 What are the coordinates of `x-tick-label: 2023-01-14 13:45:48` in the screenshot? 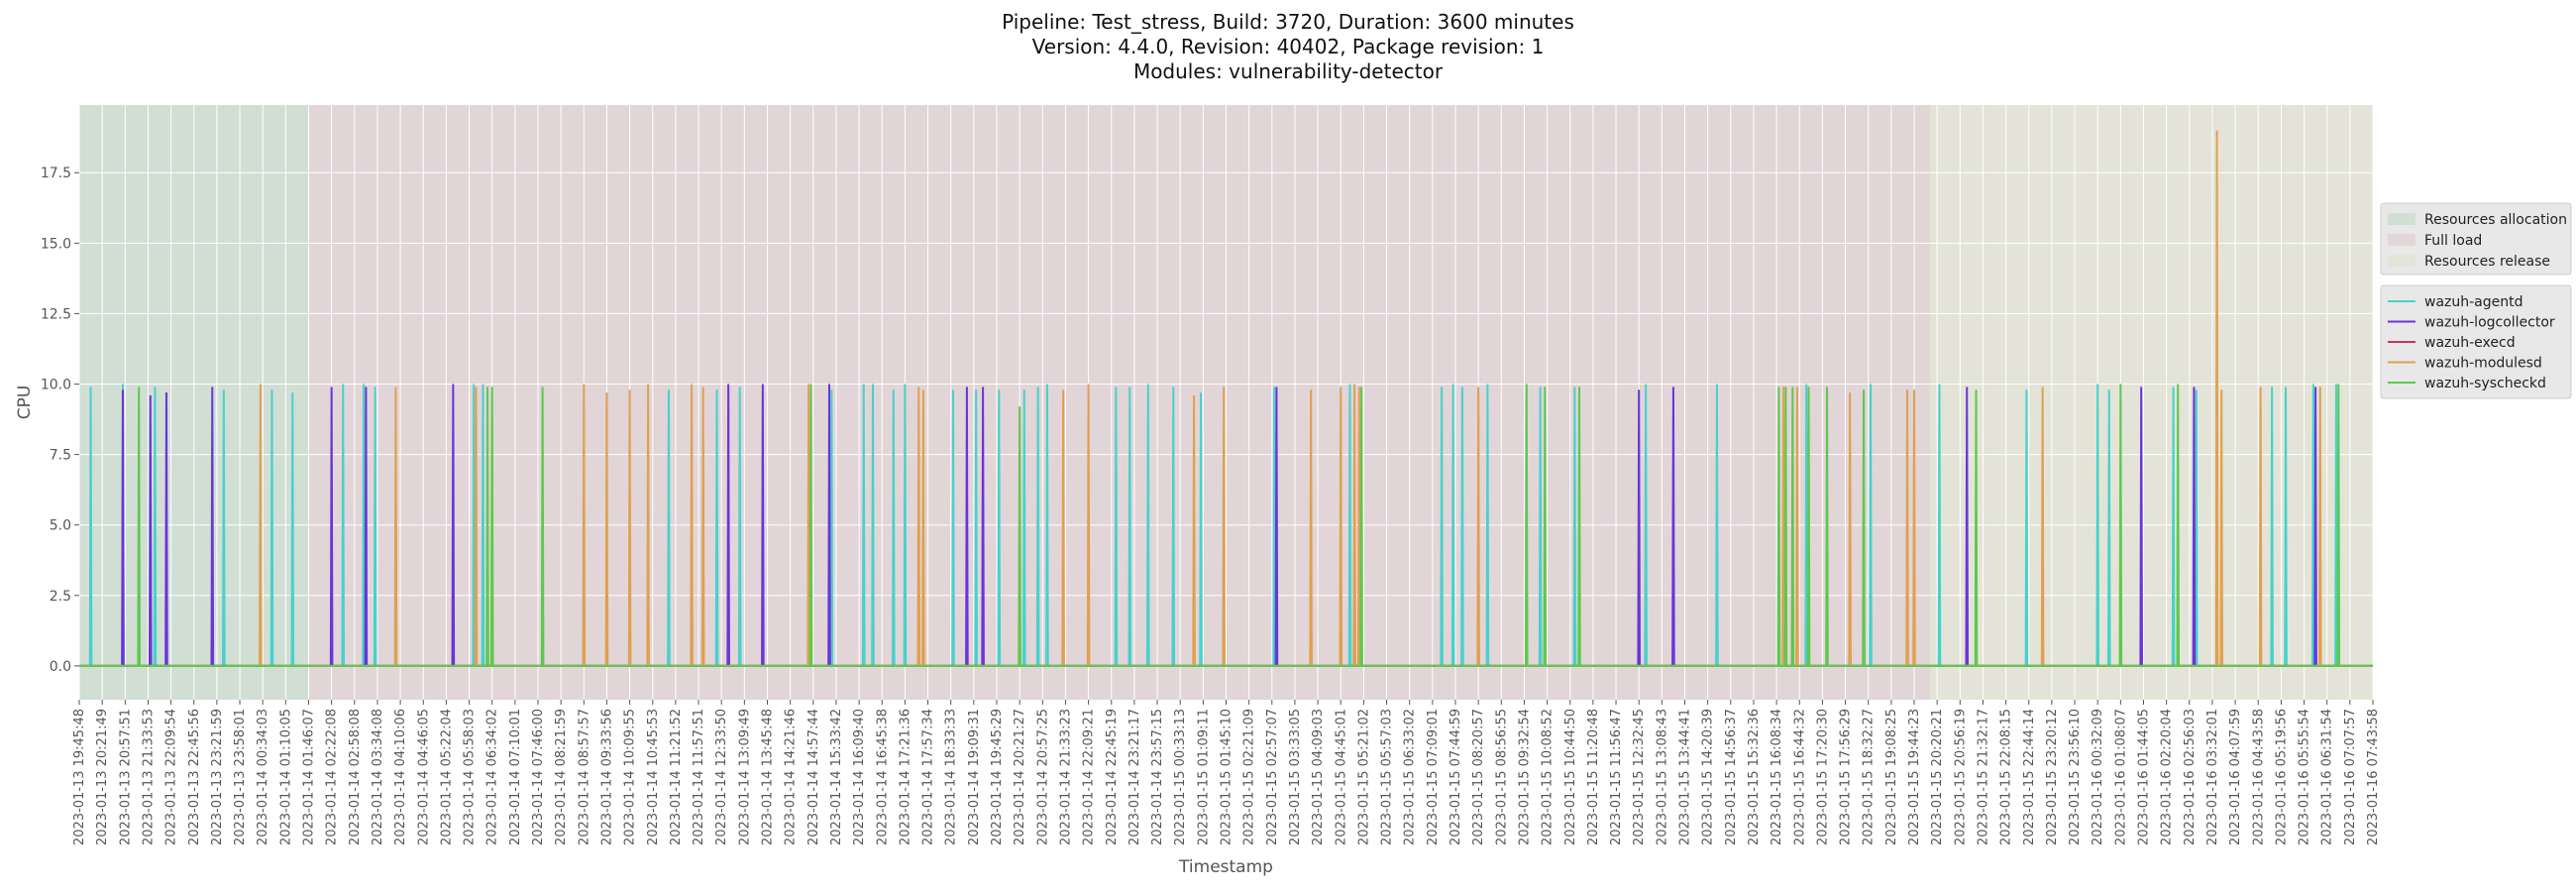 It's located at (768, 777).